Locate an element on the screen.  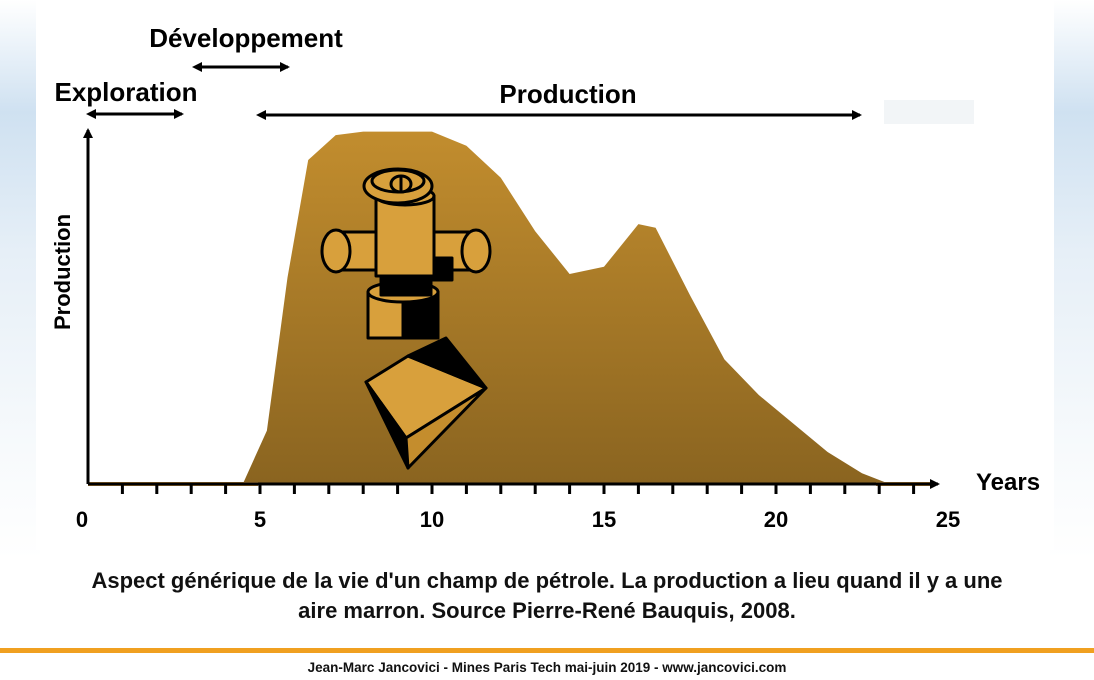
footer-divider is located at coordinates (547, 650).